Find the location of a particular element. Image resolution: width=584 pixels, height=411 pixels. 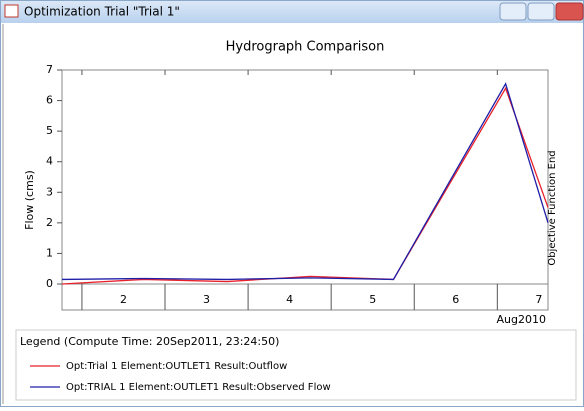

y-tick-label: 7 is located at coordinates (49, 69).